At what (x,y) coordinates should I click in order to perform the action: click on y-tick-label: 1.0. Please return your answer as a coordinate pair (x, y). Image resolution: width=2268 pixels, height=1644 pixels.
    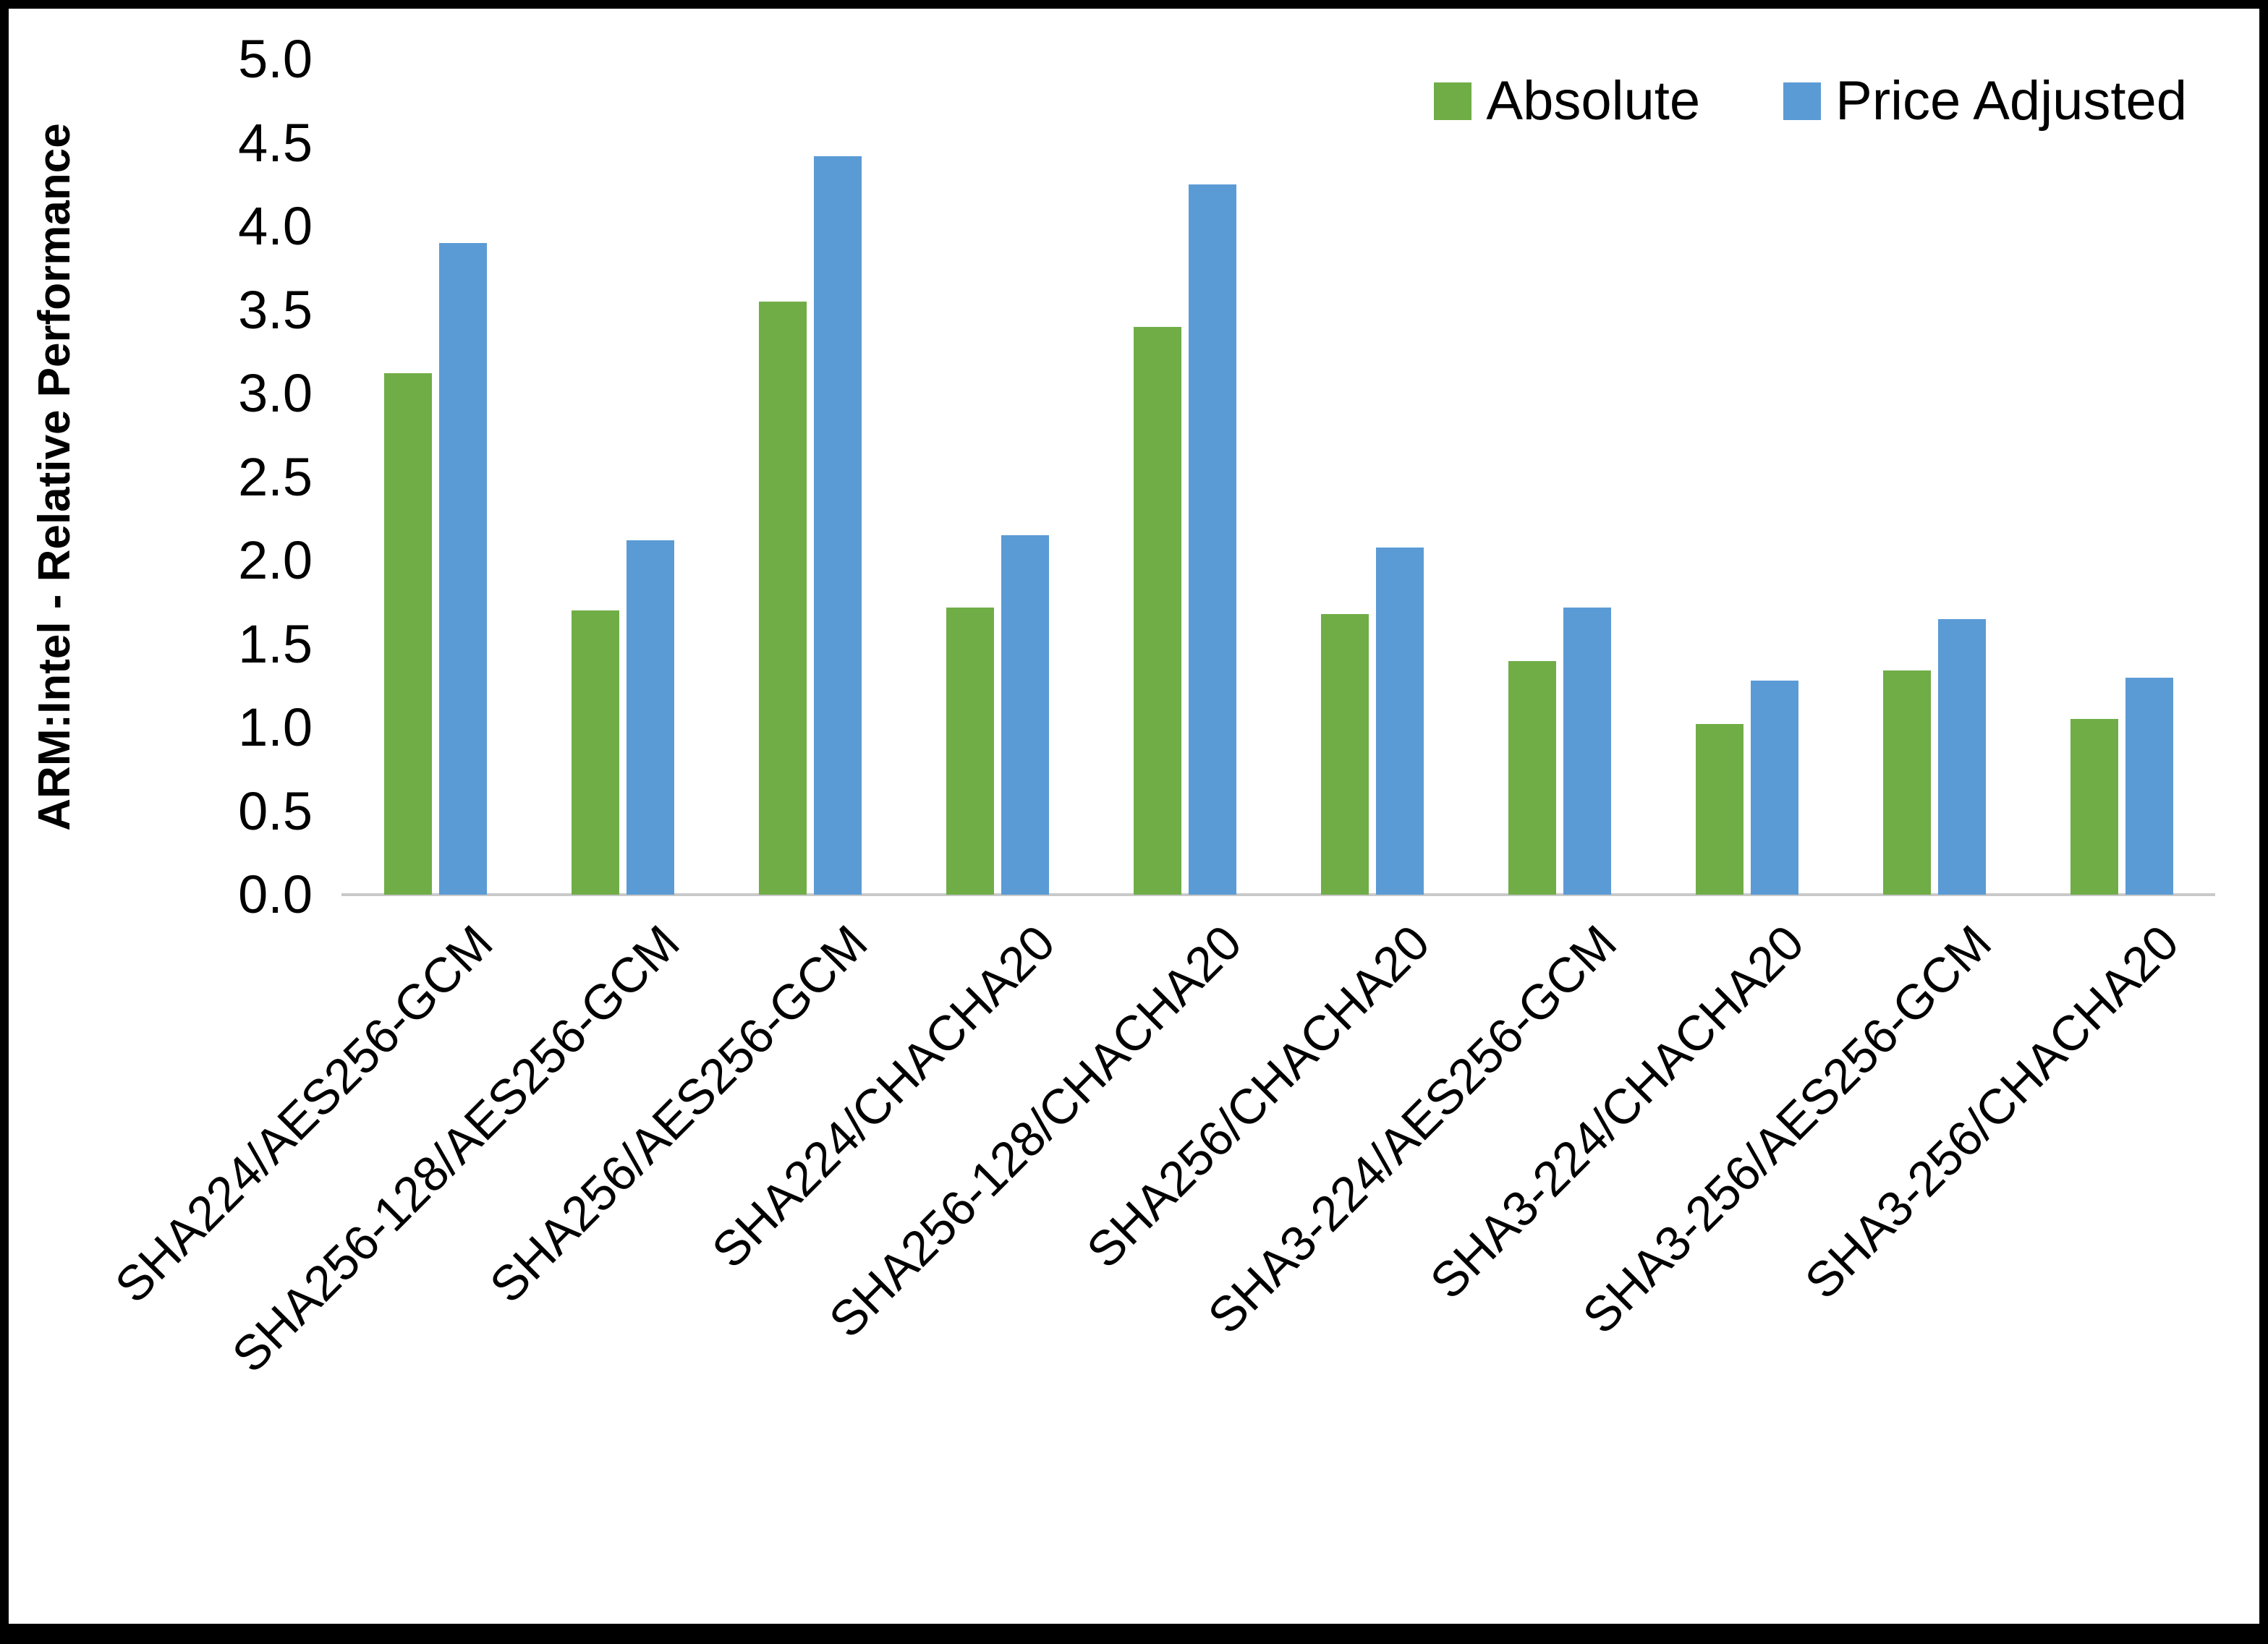
    Looking at the image, I should click on (275, 727).